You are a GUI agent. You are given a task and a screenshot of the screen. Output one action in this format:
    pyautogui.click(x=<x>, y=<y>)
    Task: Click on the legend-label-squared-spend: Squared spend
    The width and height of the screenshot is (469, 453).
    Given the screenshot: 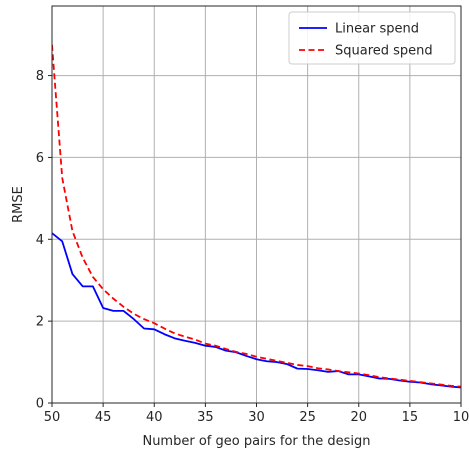 What is the action you would take?
    pyautogui.click(x=384, y=51)
    